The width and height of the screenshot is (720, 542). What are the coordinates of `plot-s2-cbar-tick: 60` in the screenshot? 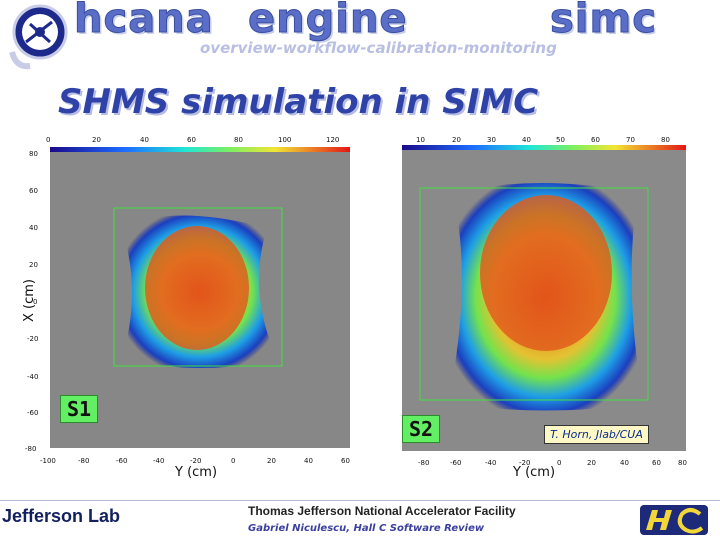 It's located at (595, 140).